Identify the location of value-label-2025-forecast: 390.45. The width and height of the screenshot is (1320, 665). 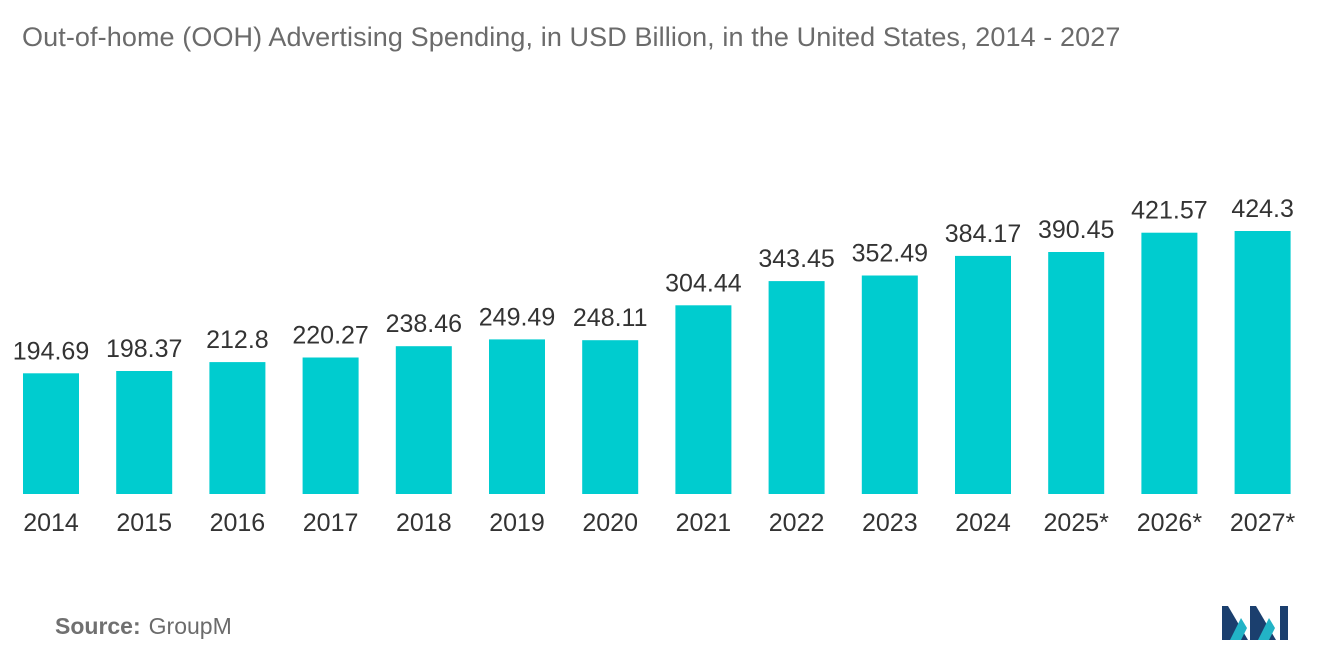
(1076, 230).